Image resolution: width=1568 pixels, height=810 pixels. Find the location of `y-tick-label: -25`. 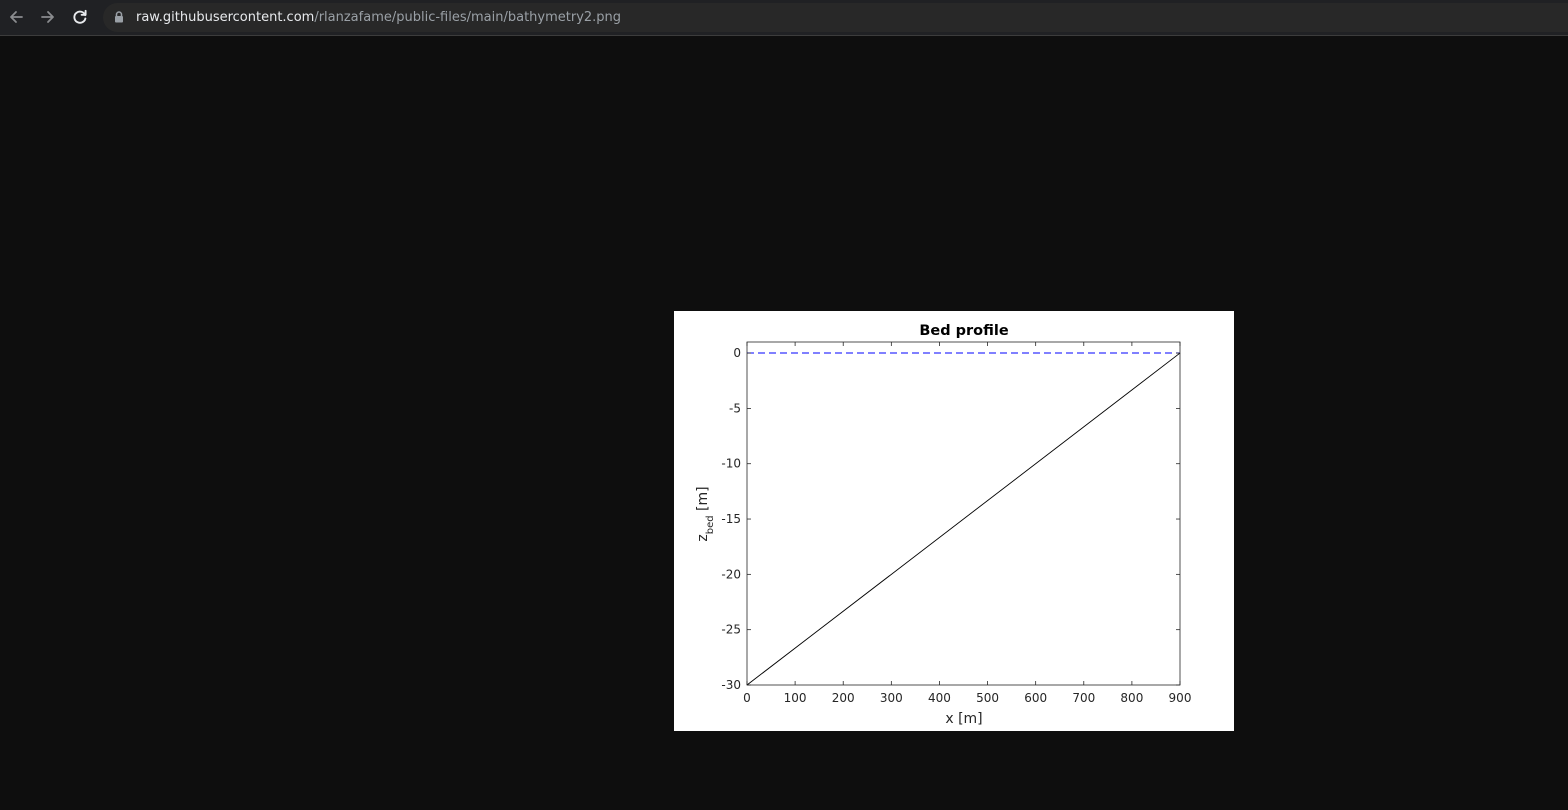

y-tick-label: -25 is located at coordinates (731, 630).